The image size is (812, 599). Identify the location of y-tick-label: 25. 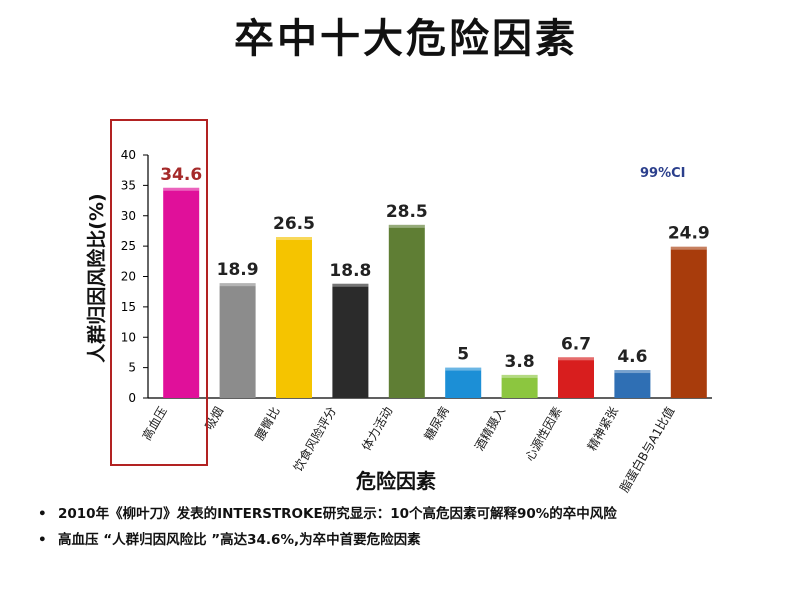
(128, 246).